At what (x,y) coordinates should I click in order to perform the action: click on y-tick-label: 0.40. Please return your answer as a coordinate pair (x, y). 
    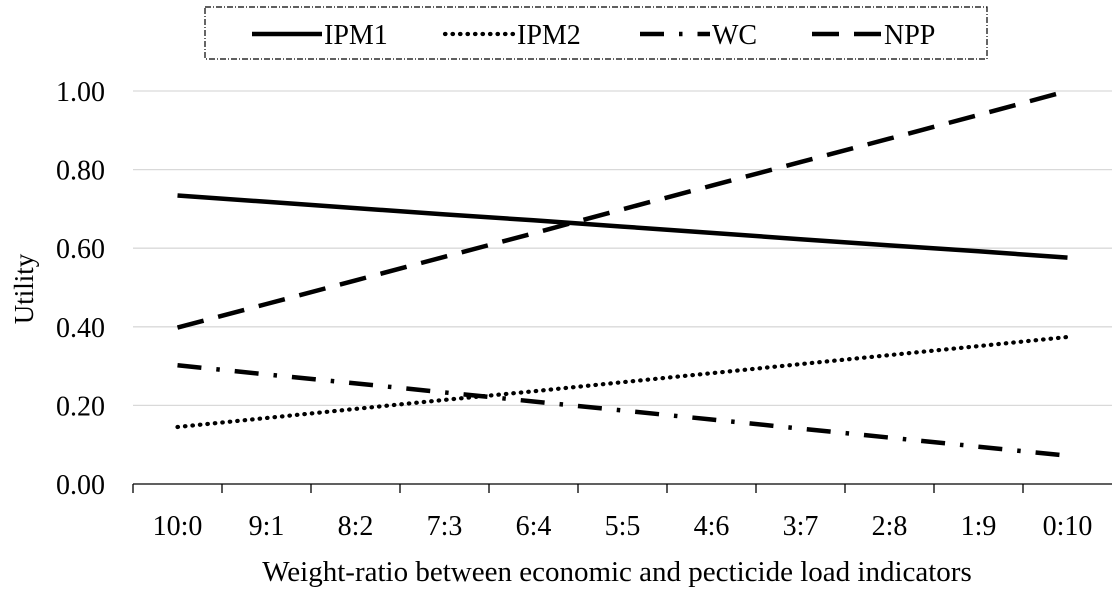
    Looking at the image, I should click on (80, 328).